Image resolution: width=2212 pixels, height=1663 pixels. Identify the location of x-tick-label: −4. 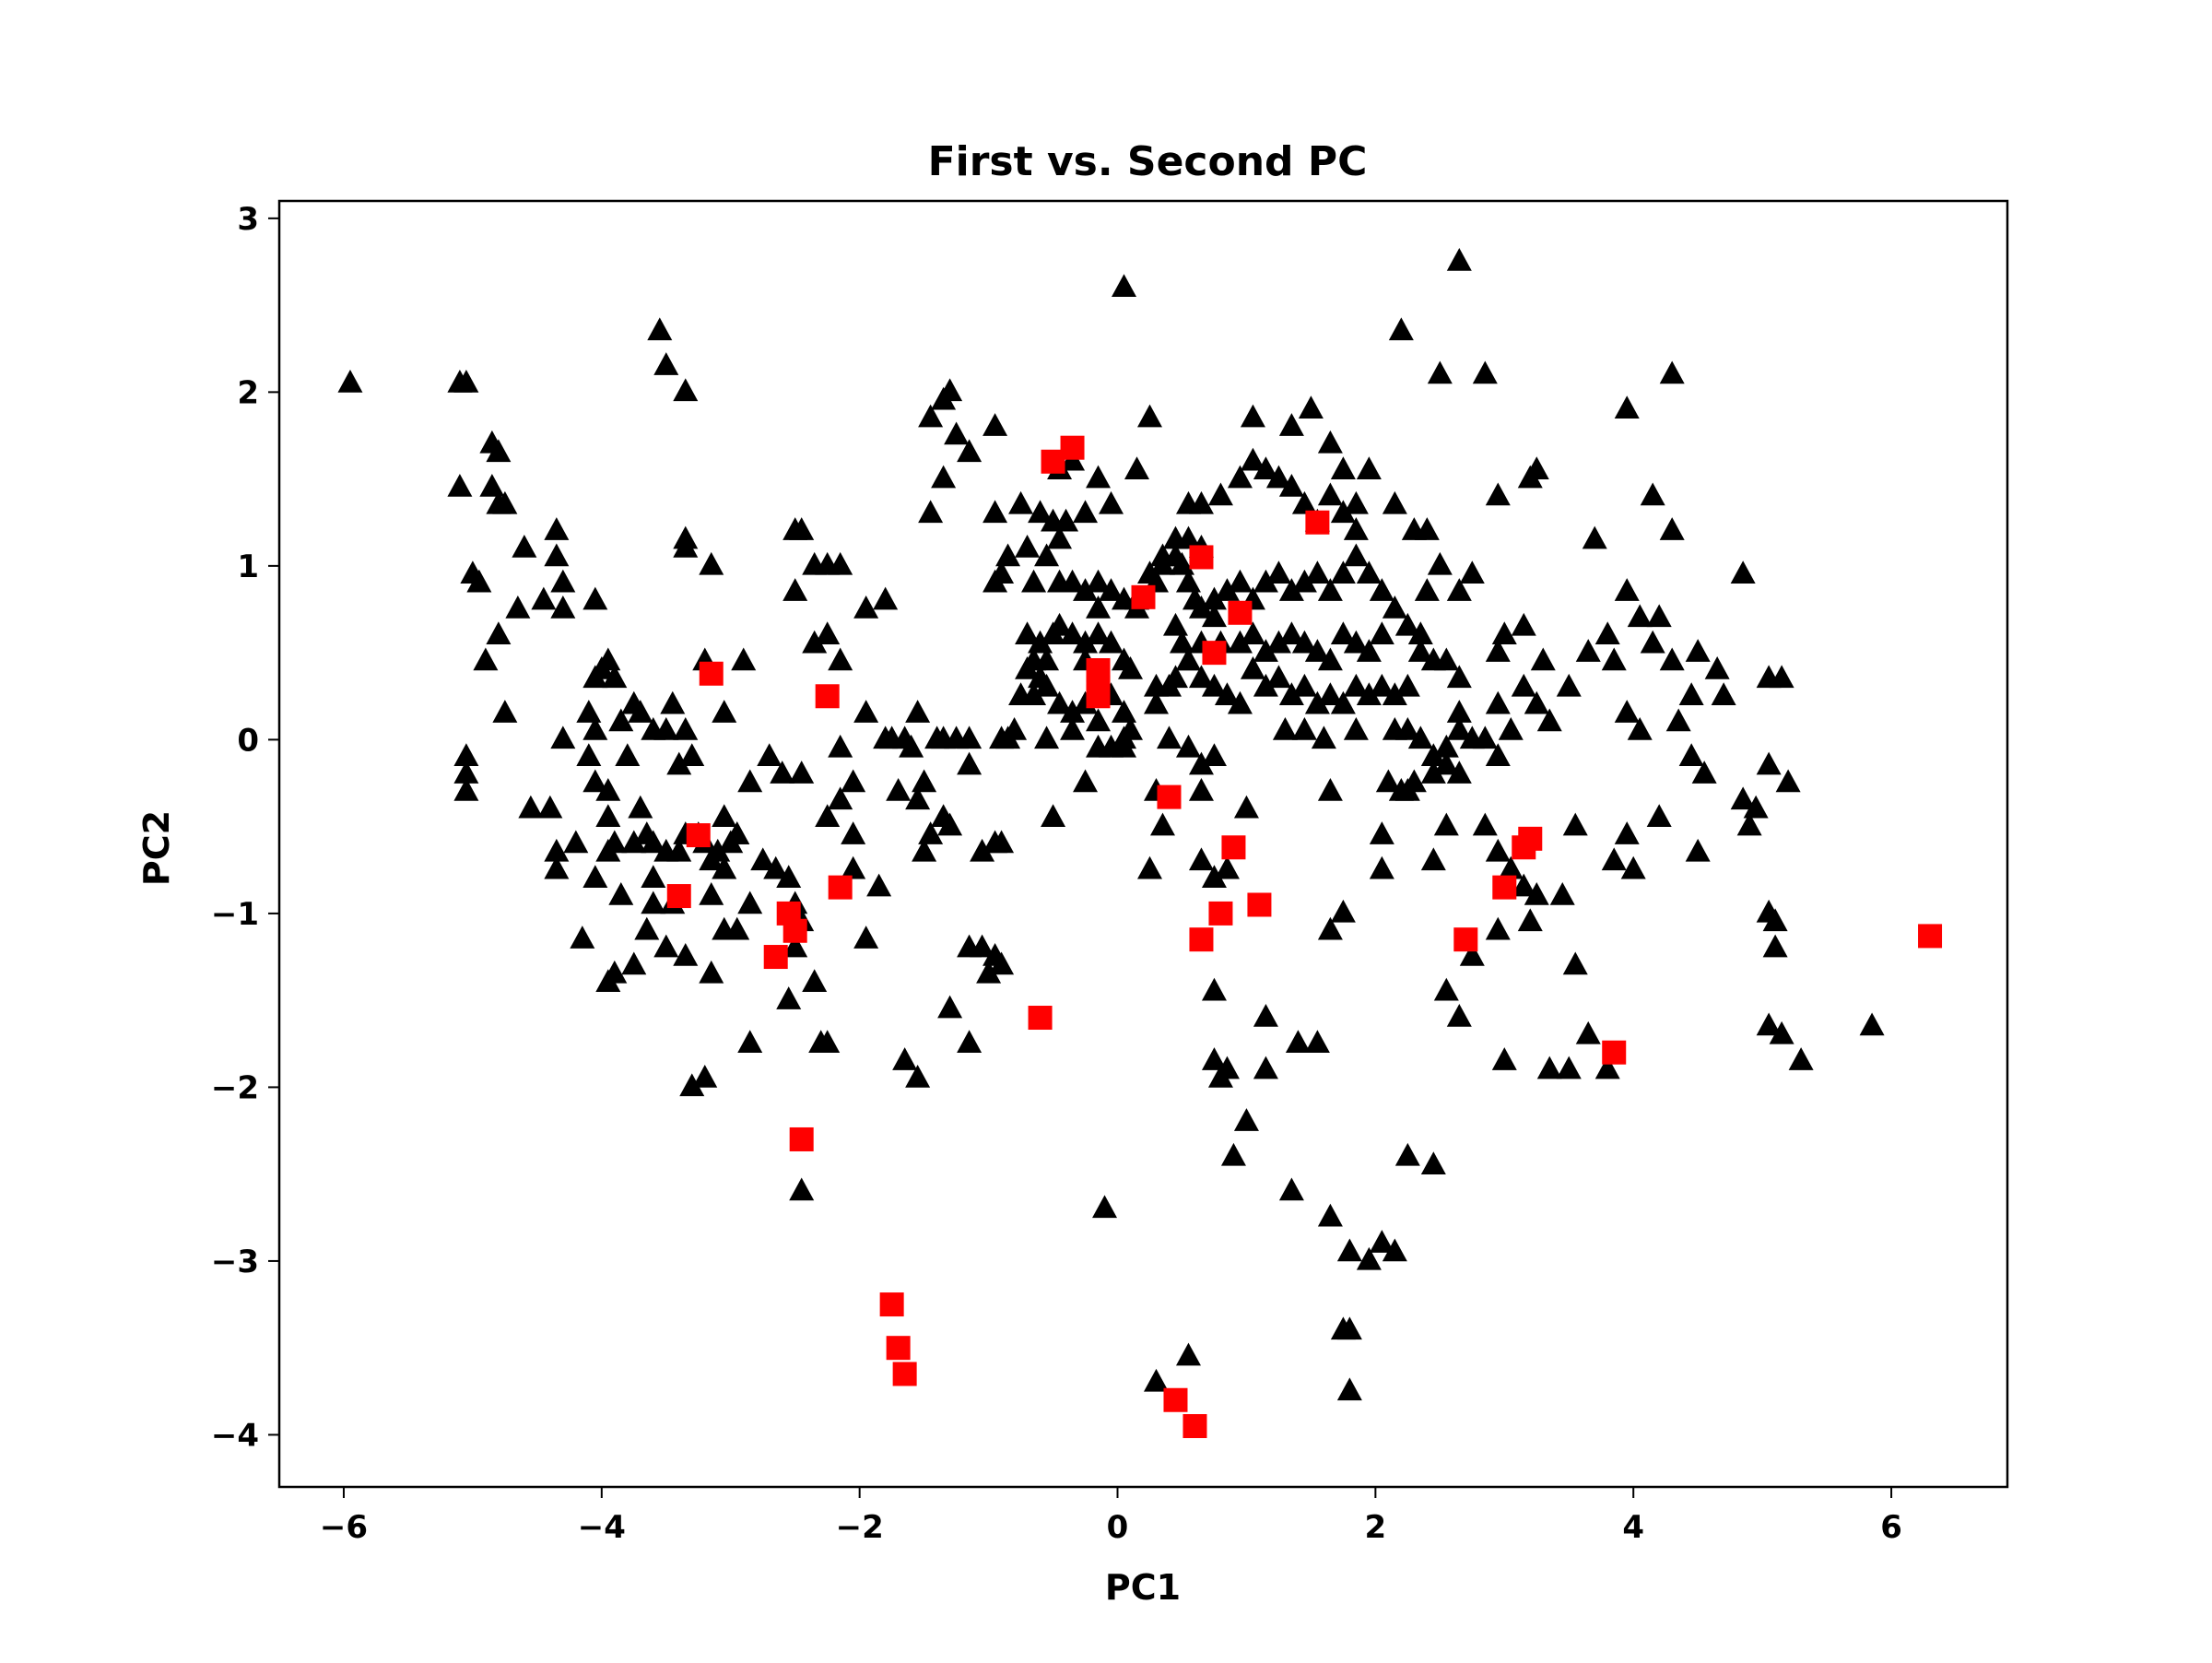
(602, 1527).